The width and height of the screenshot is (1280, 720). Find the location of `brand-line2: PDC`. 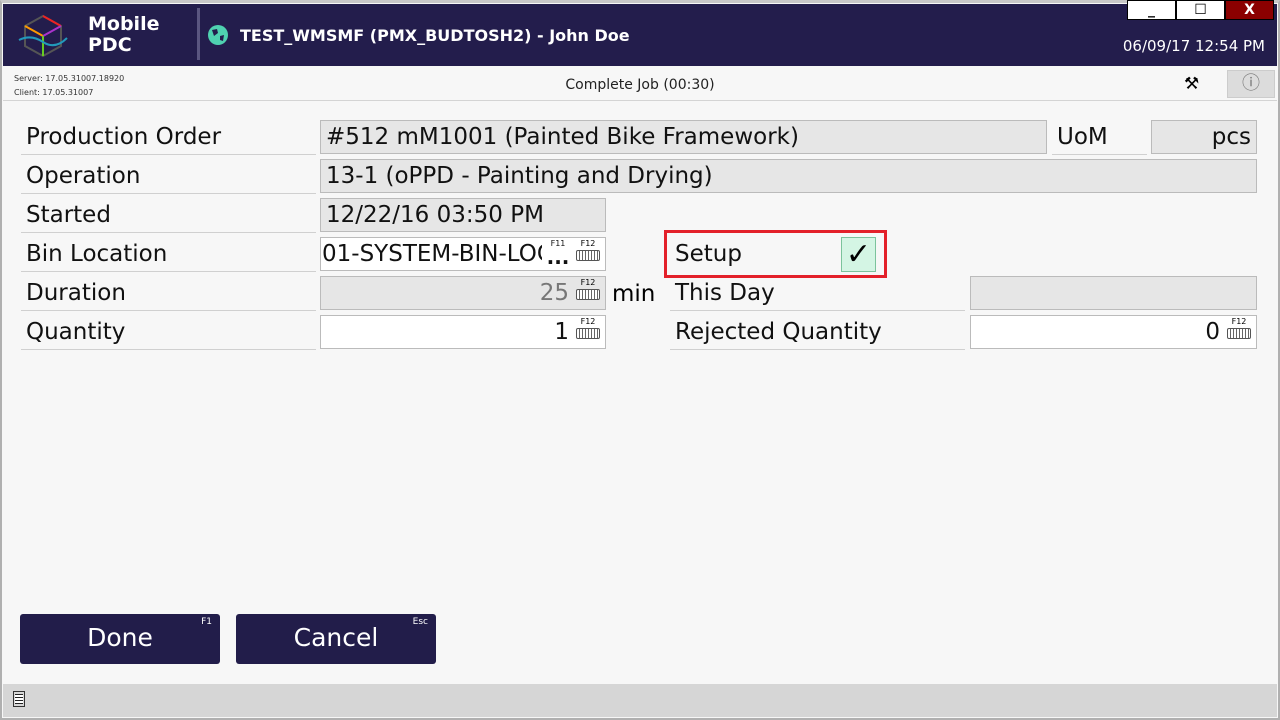

brand-line2: PDC is located at coordinates (110, 45).